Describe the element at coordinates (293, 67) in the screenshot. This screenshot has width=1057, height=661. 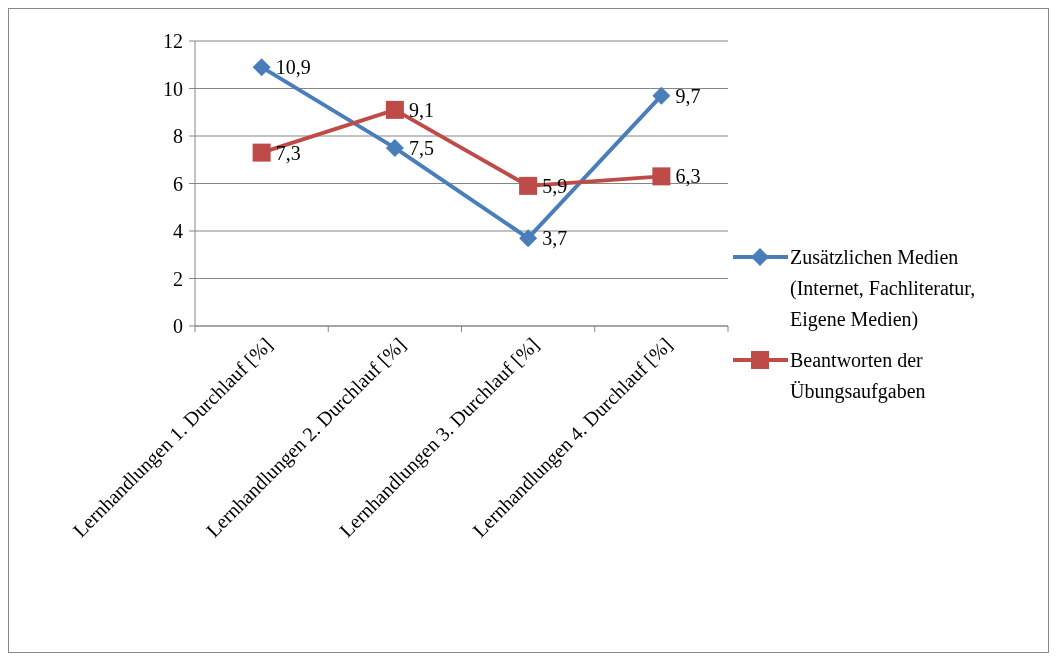
I see `data-label: 10,9` at that location.